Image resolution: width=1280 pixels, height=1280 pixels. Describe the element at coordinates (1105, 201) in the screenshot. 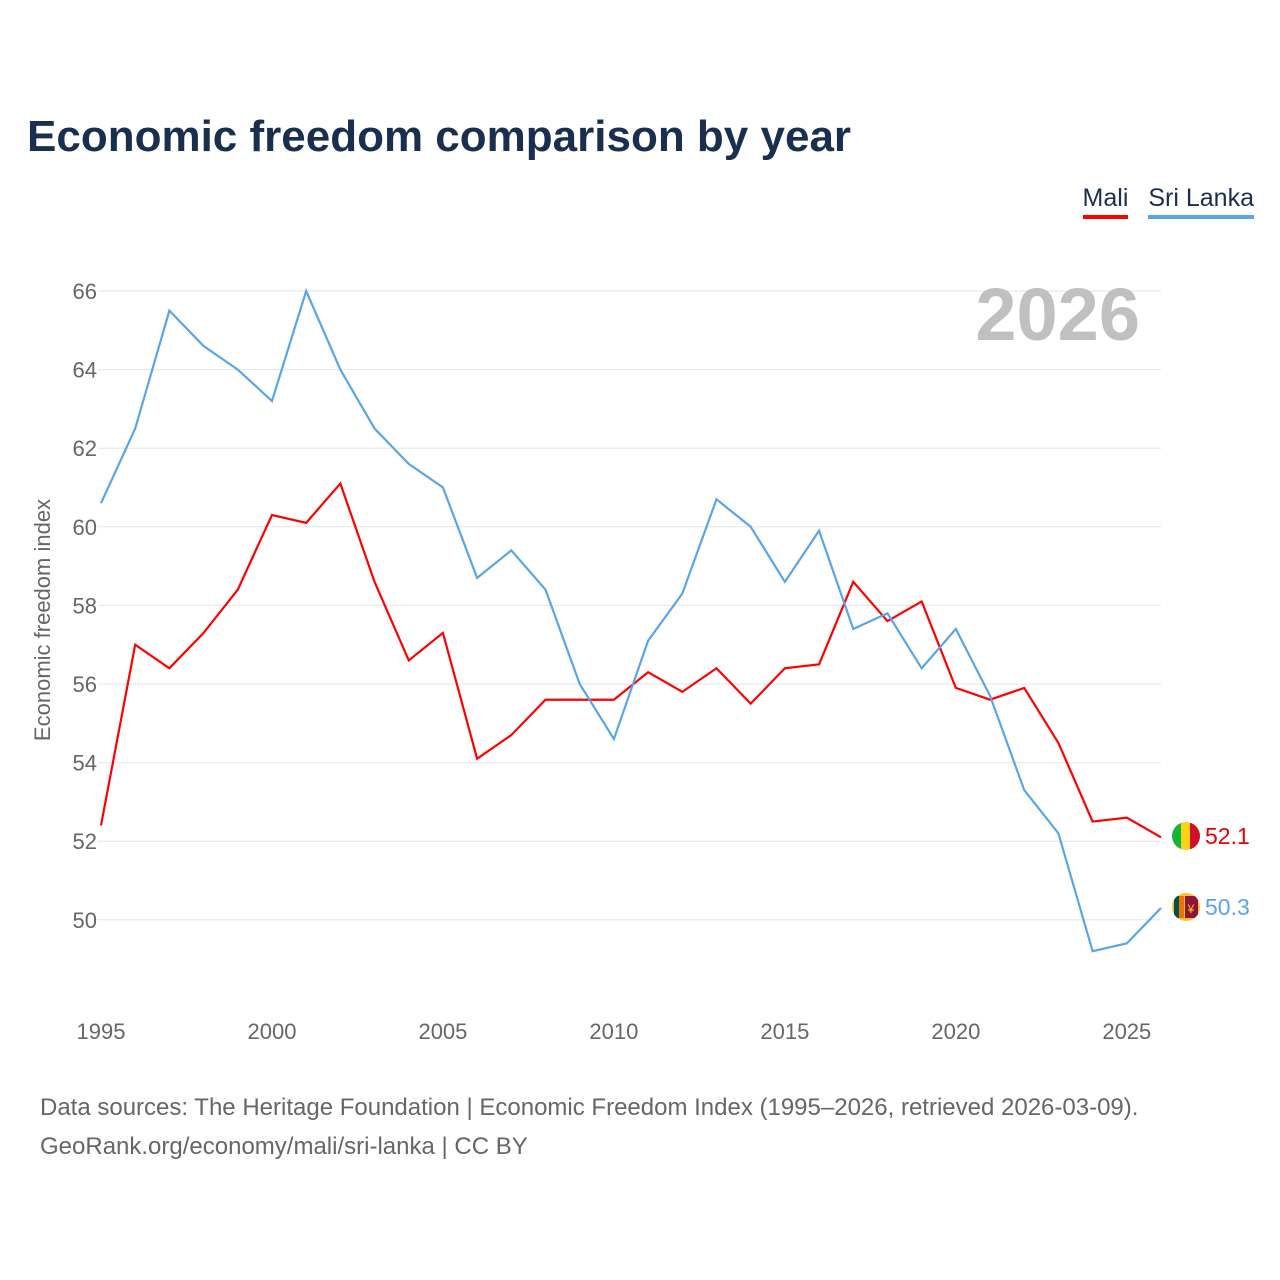

I see `legend-item-mali: Mali` at that location.